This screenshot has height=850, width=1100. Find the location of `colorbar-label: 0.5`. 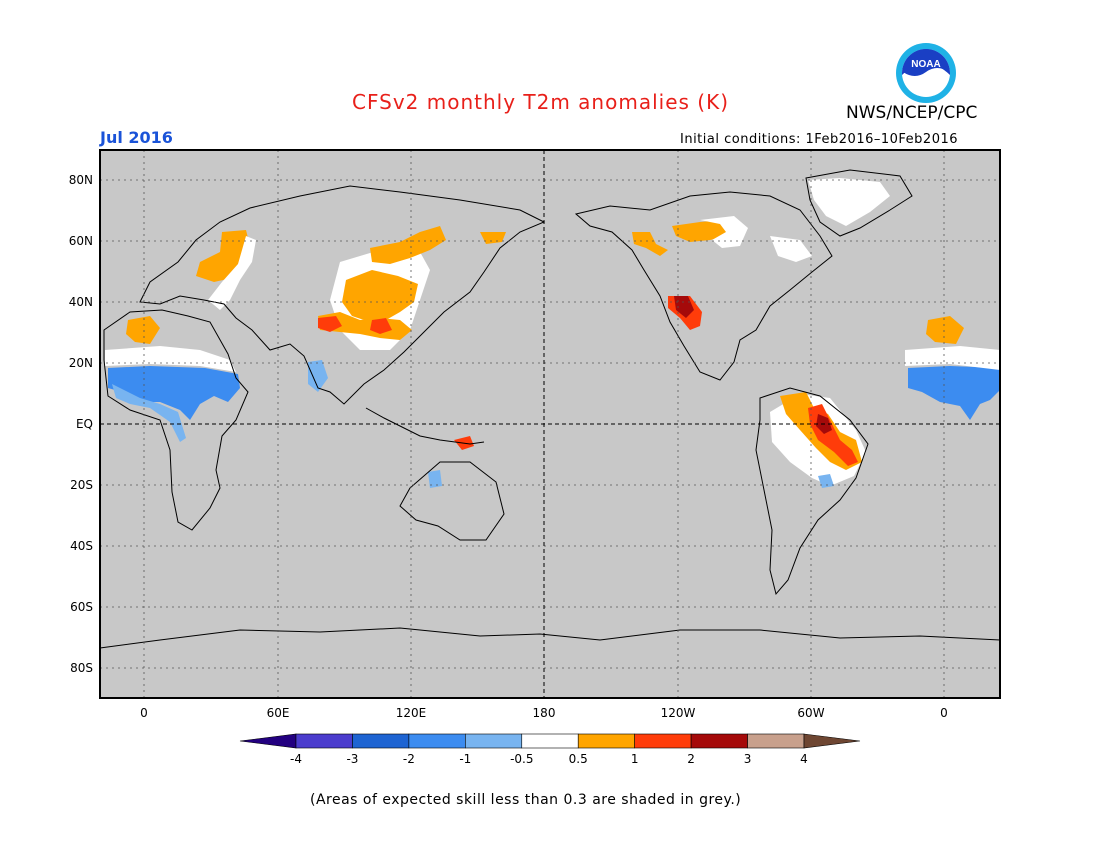

colorbar-label: 0.5 is located at coordinates (578, 759).